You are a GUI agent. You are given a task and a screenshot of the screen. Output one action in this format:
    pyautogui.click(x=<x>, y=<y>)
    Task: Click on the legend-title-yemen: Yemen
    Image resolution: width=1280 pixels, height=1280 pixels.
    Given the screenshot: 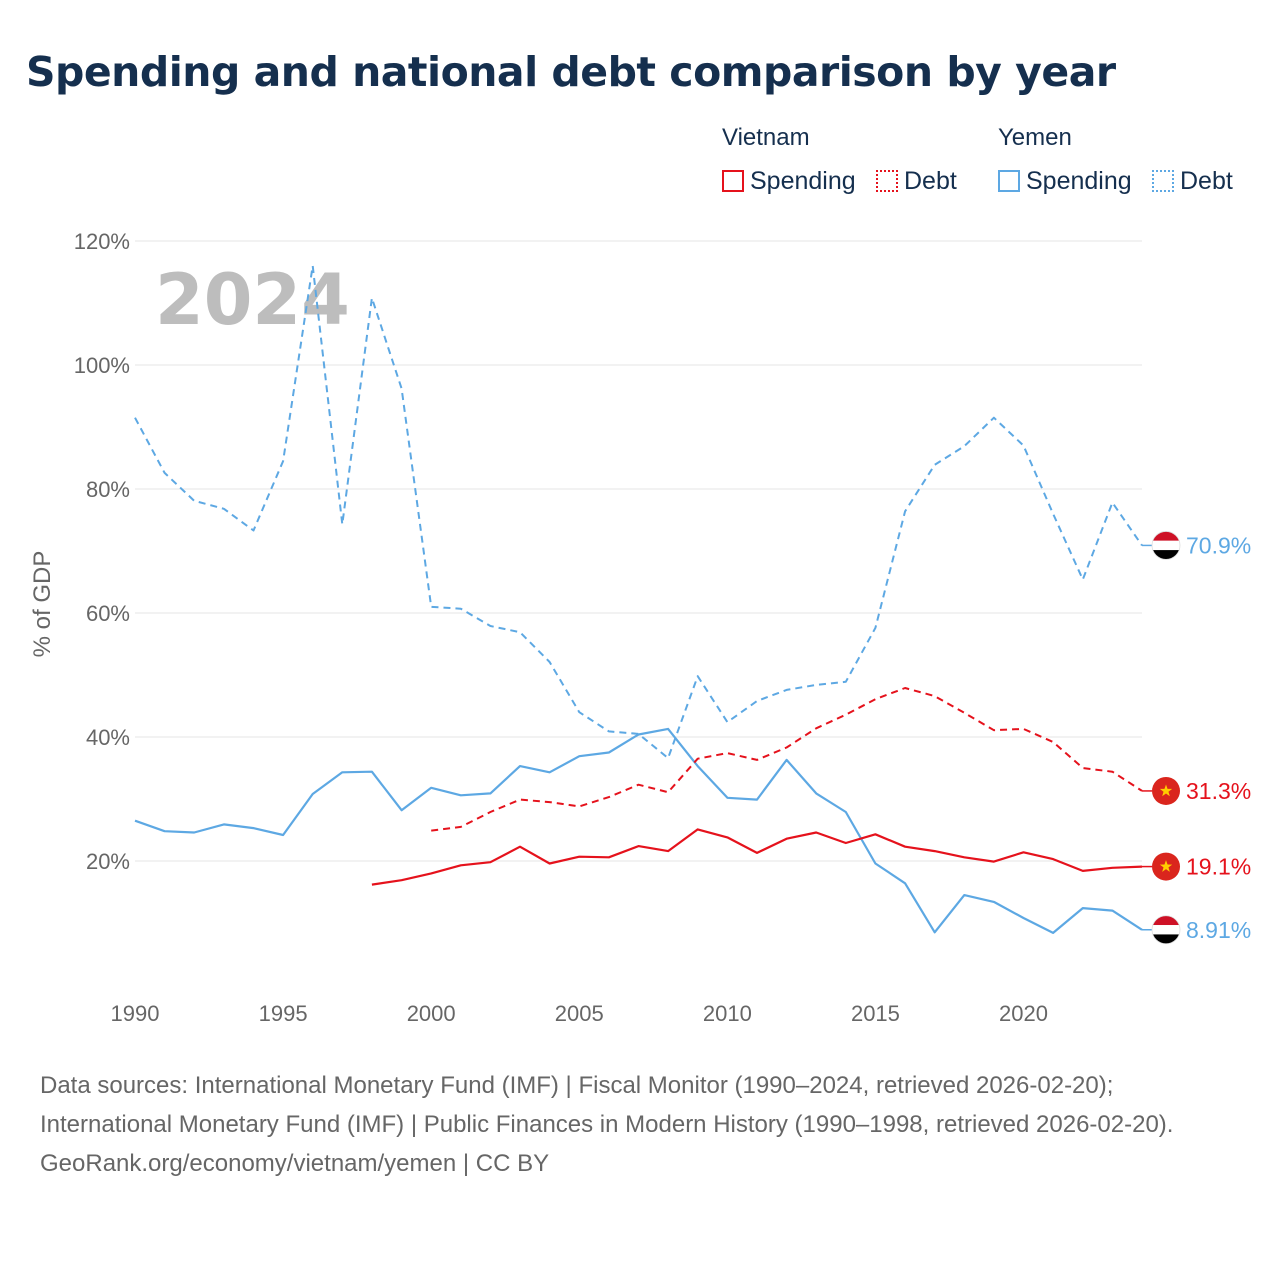 What is the action you would take?
    pyautogui.click(x=1035, y=137)
    